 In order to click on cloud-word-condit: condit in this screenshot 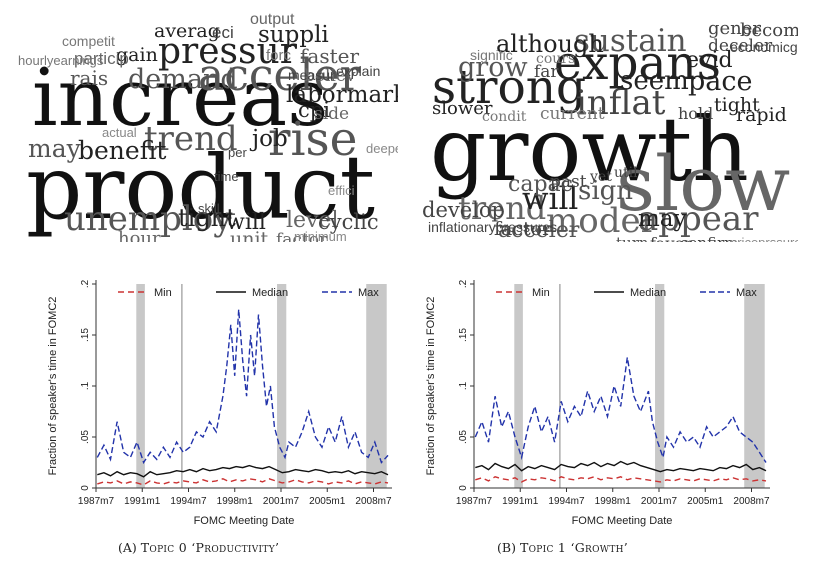, I will do `click(504, 117)`.